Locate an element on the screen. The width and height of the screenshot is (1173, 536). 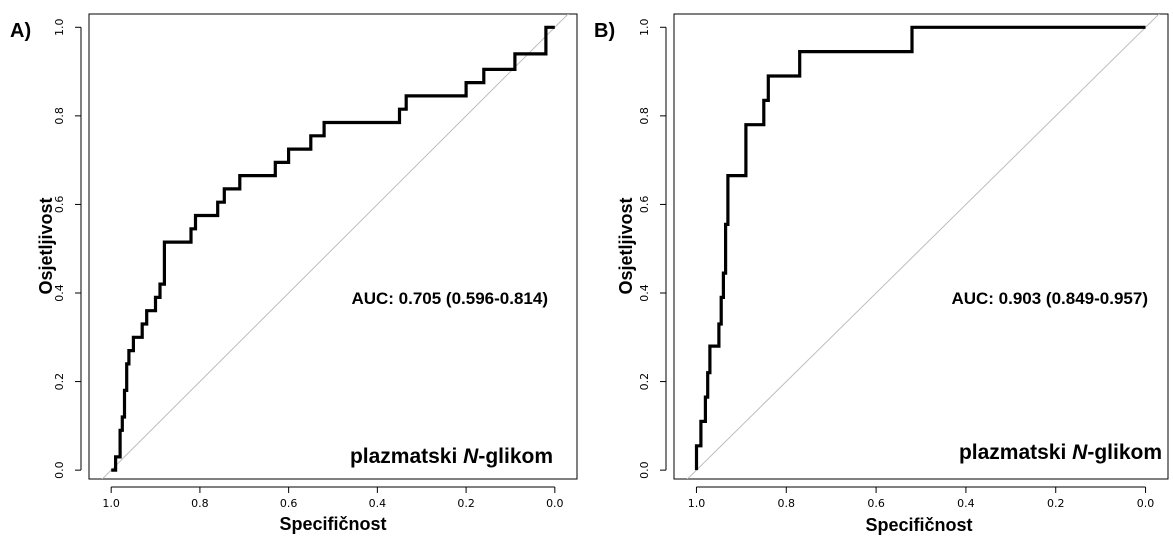
panel-label: B) is located at coordinates (604, 31).